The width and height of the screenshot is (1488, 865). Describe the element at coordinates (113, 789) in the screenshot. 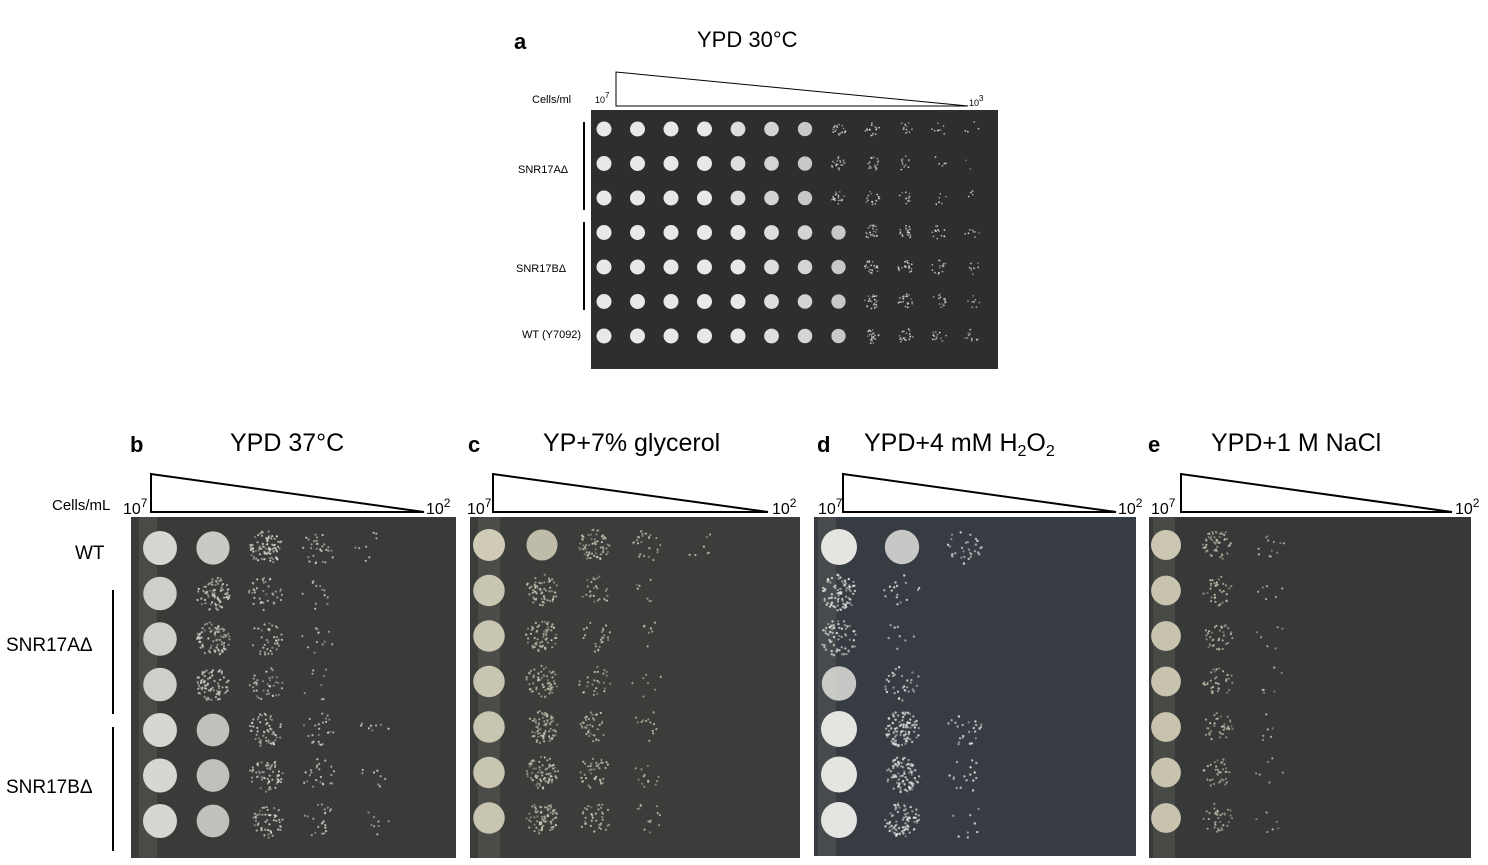

I see `left-bracket-b` at that location.